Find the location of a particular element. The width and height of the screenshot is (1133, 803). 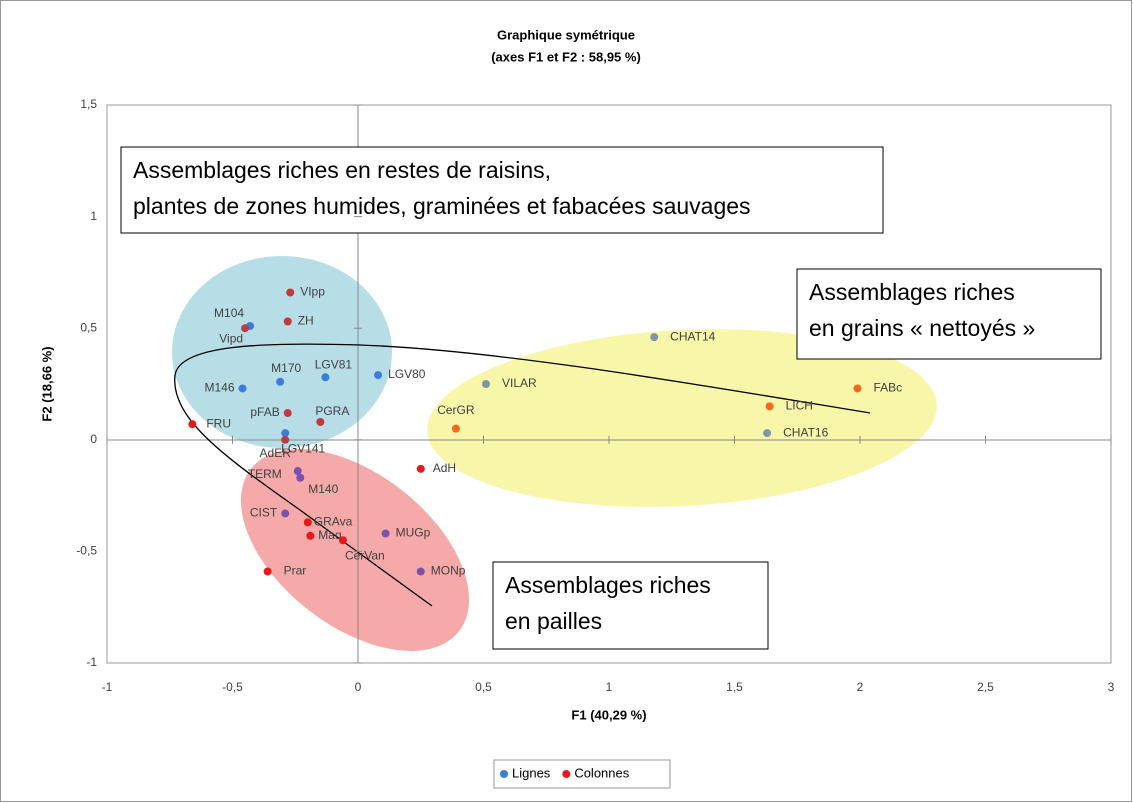

y-tick-label: 0,5 is located at coordinates (88, 327).